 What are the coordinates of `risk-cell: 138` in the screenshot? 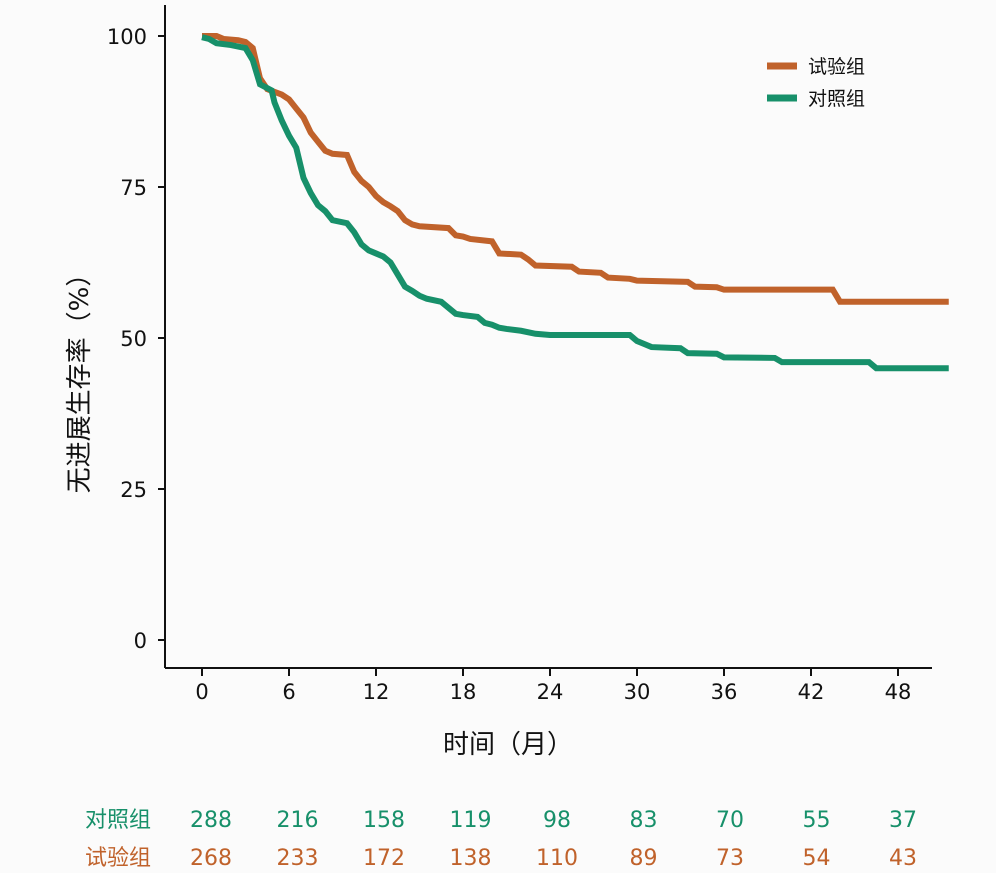 It's located at (471, 858).